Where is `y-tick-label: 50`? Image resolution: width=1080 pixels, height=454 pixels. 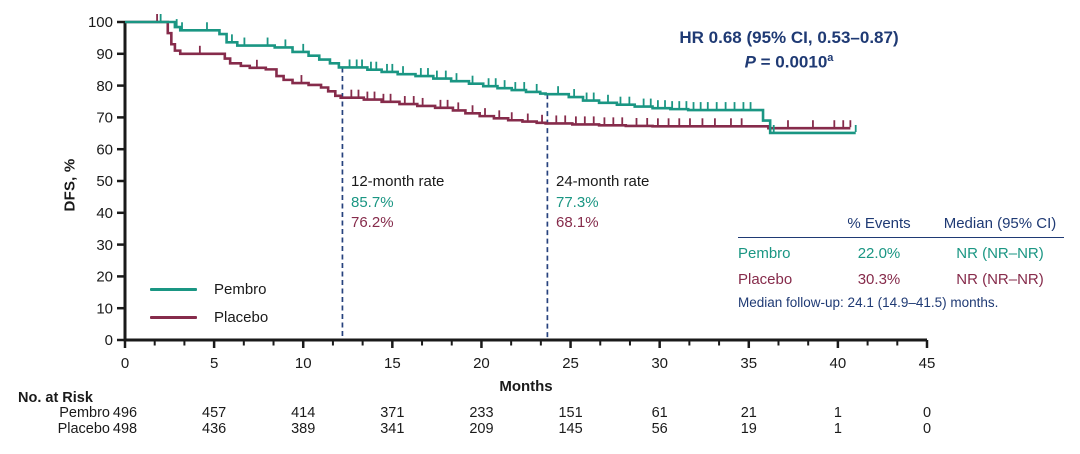 y-tick-label: 50 is located at coordinates (104, 181).